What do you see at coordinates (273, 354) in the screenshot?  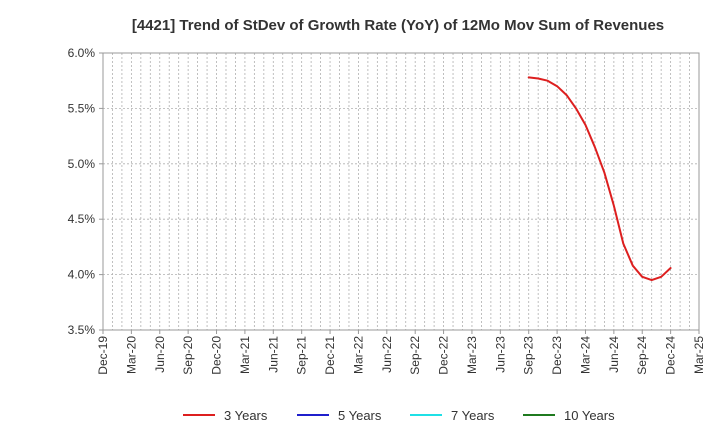 I see `x-tick-label: Jun-21` at bounding box center [273, 354].